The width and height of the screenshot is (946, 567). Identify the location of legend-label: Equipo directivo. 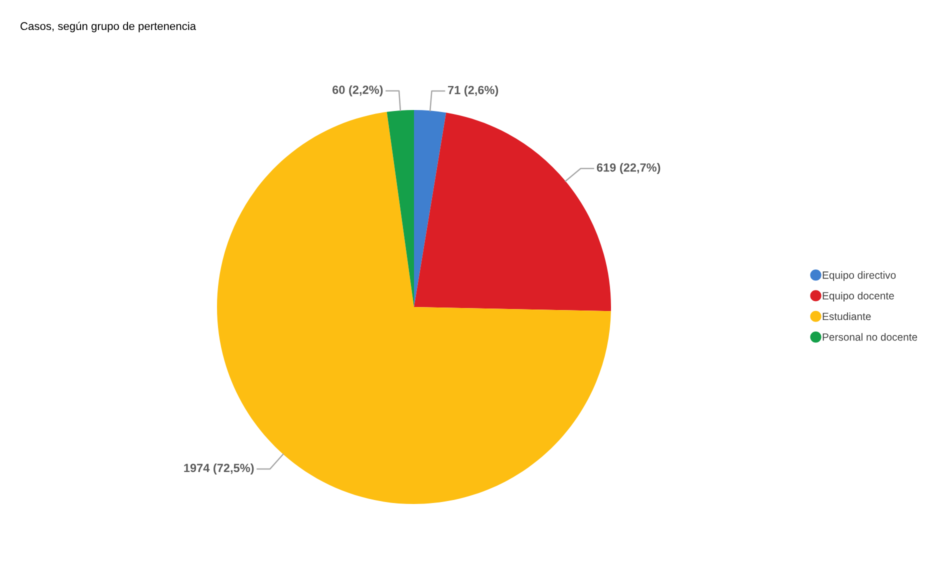
(859, 276).